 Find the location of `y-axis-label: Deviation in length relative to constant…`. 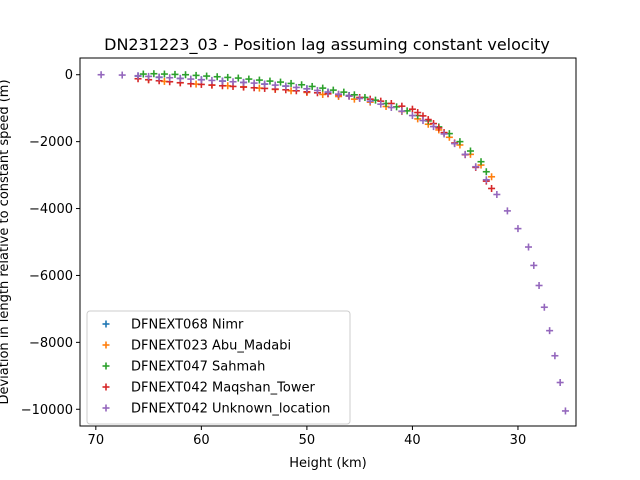

y-axis-label: Deviation in length relative to constant… is located at coordinates (6, 241).